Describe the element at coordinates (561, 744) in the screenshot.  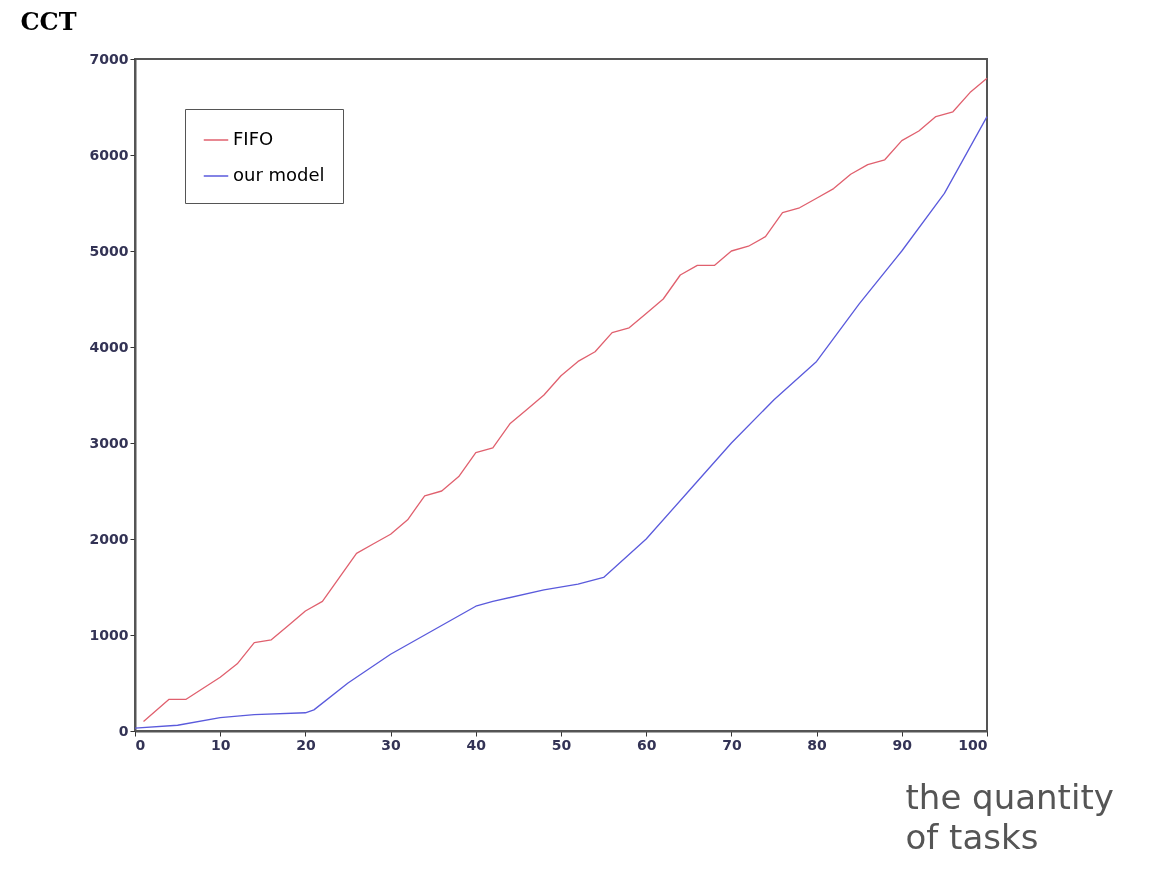
I see `x-tick-label: 50` at that location.